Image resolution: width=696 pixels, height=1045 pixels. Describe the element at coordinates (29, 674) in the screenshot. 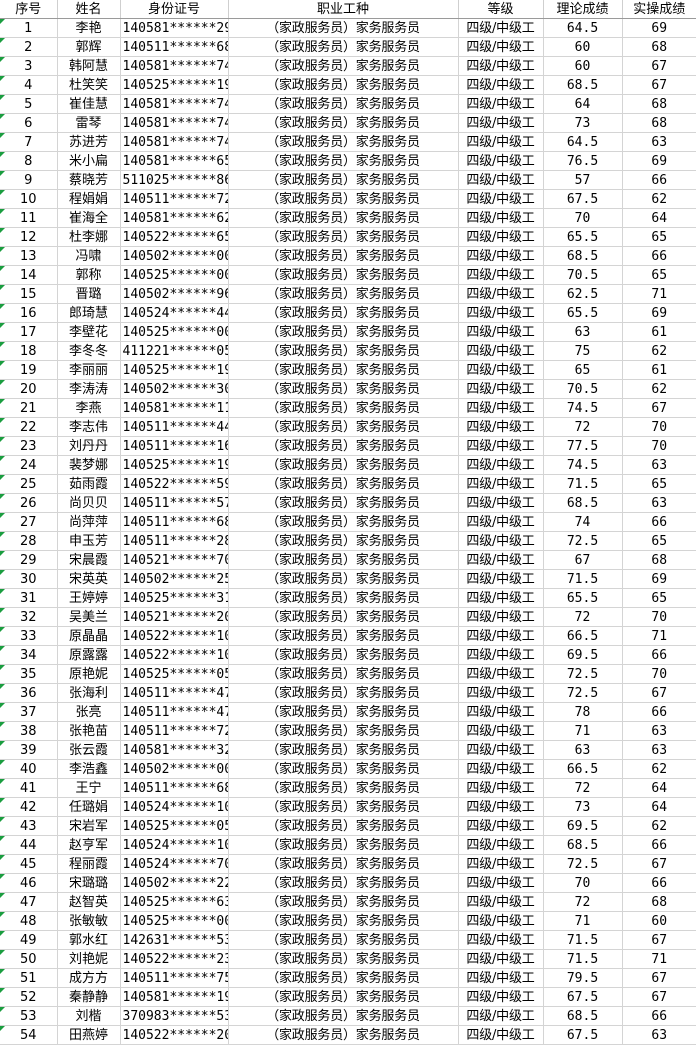

I see `cell-seq: 35` at that location.